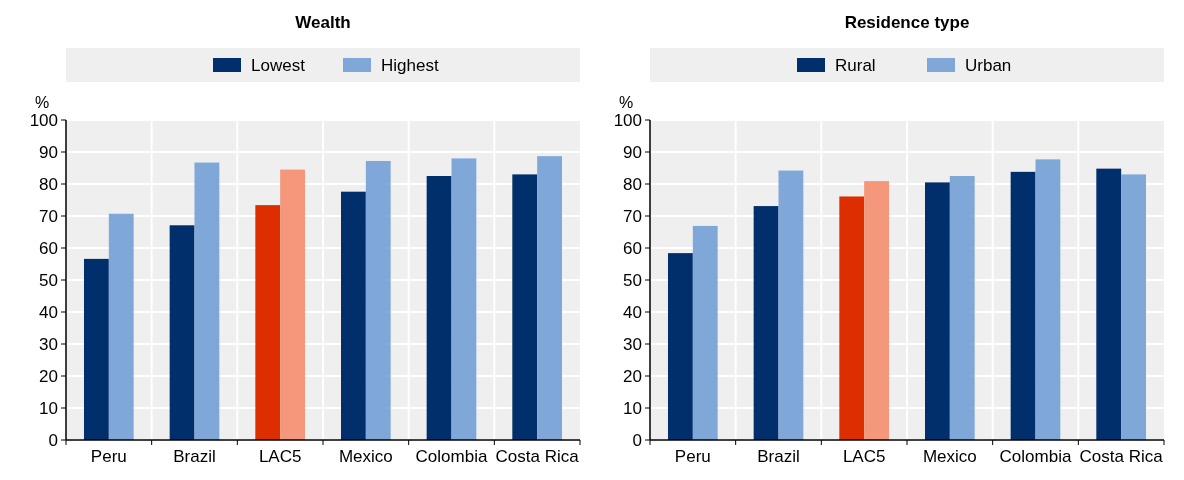 This screenshot has height=480, width=1184. I want to click on chart-title: Residence type, so click(907, 22).